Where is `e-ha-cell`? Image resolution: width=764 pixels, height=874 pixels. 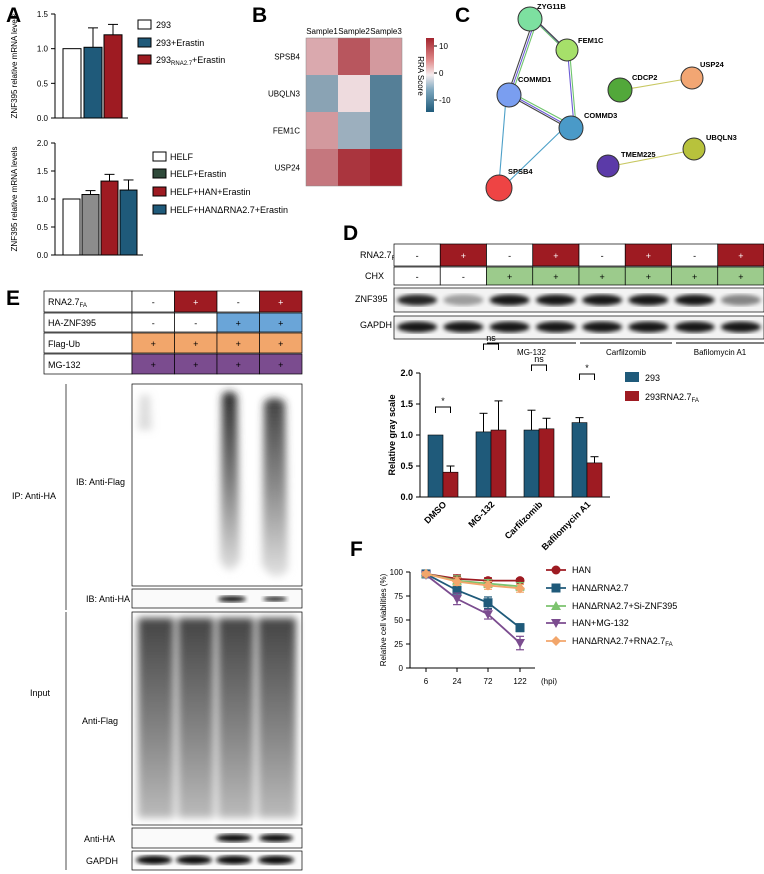
e-ha-cell is located at coordinates (281, 322).